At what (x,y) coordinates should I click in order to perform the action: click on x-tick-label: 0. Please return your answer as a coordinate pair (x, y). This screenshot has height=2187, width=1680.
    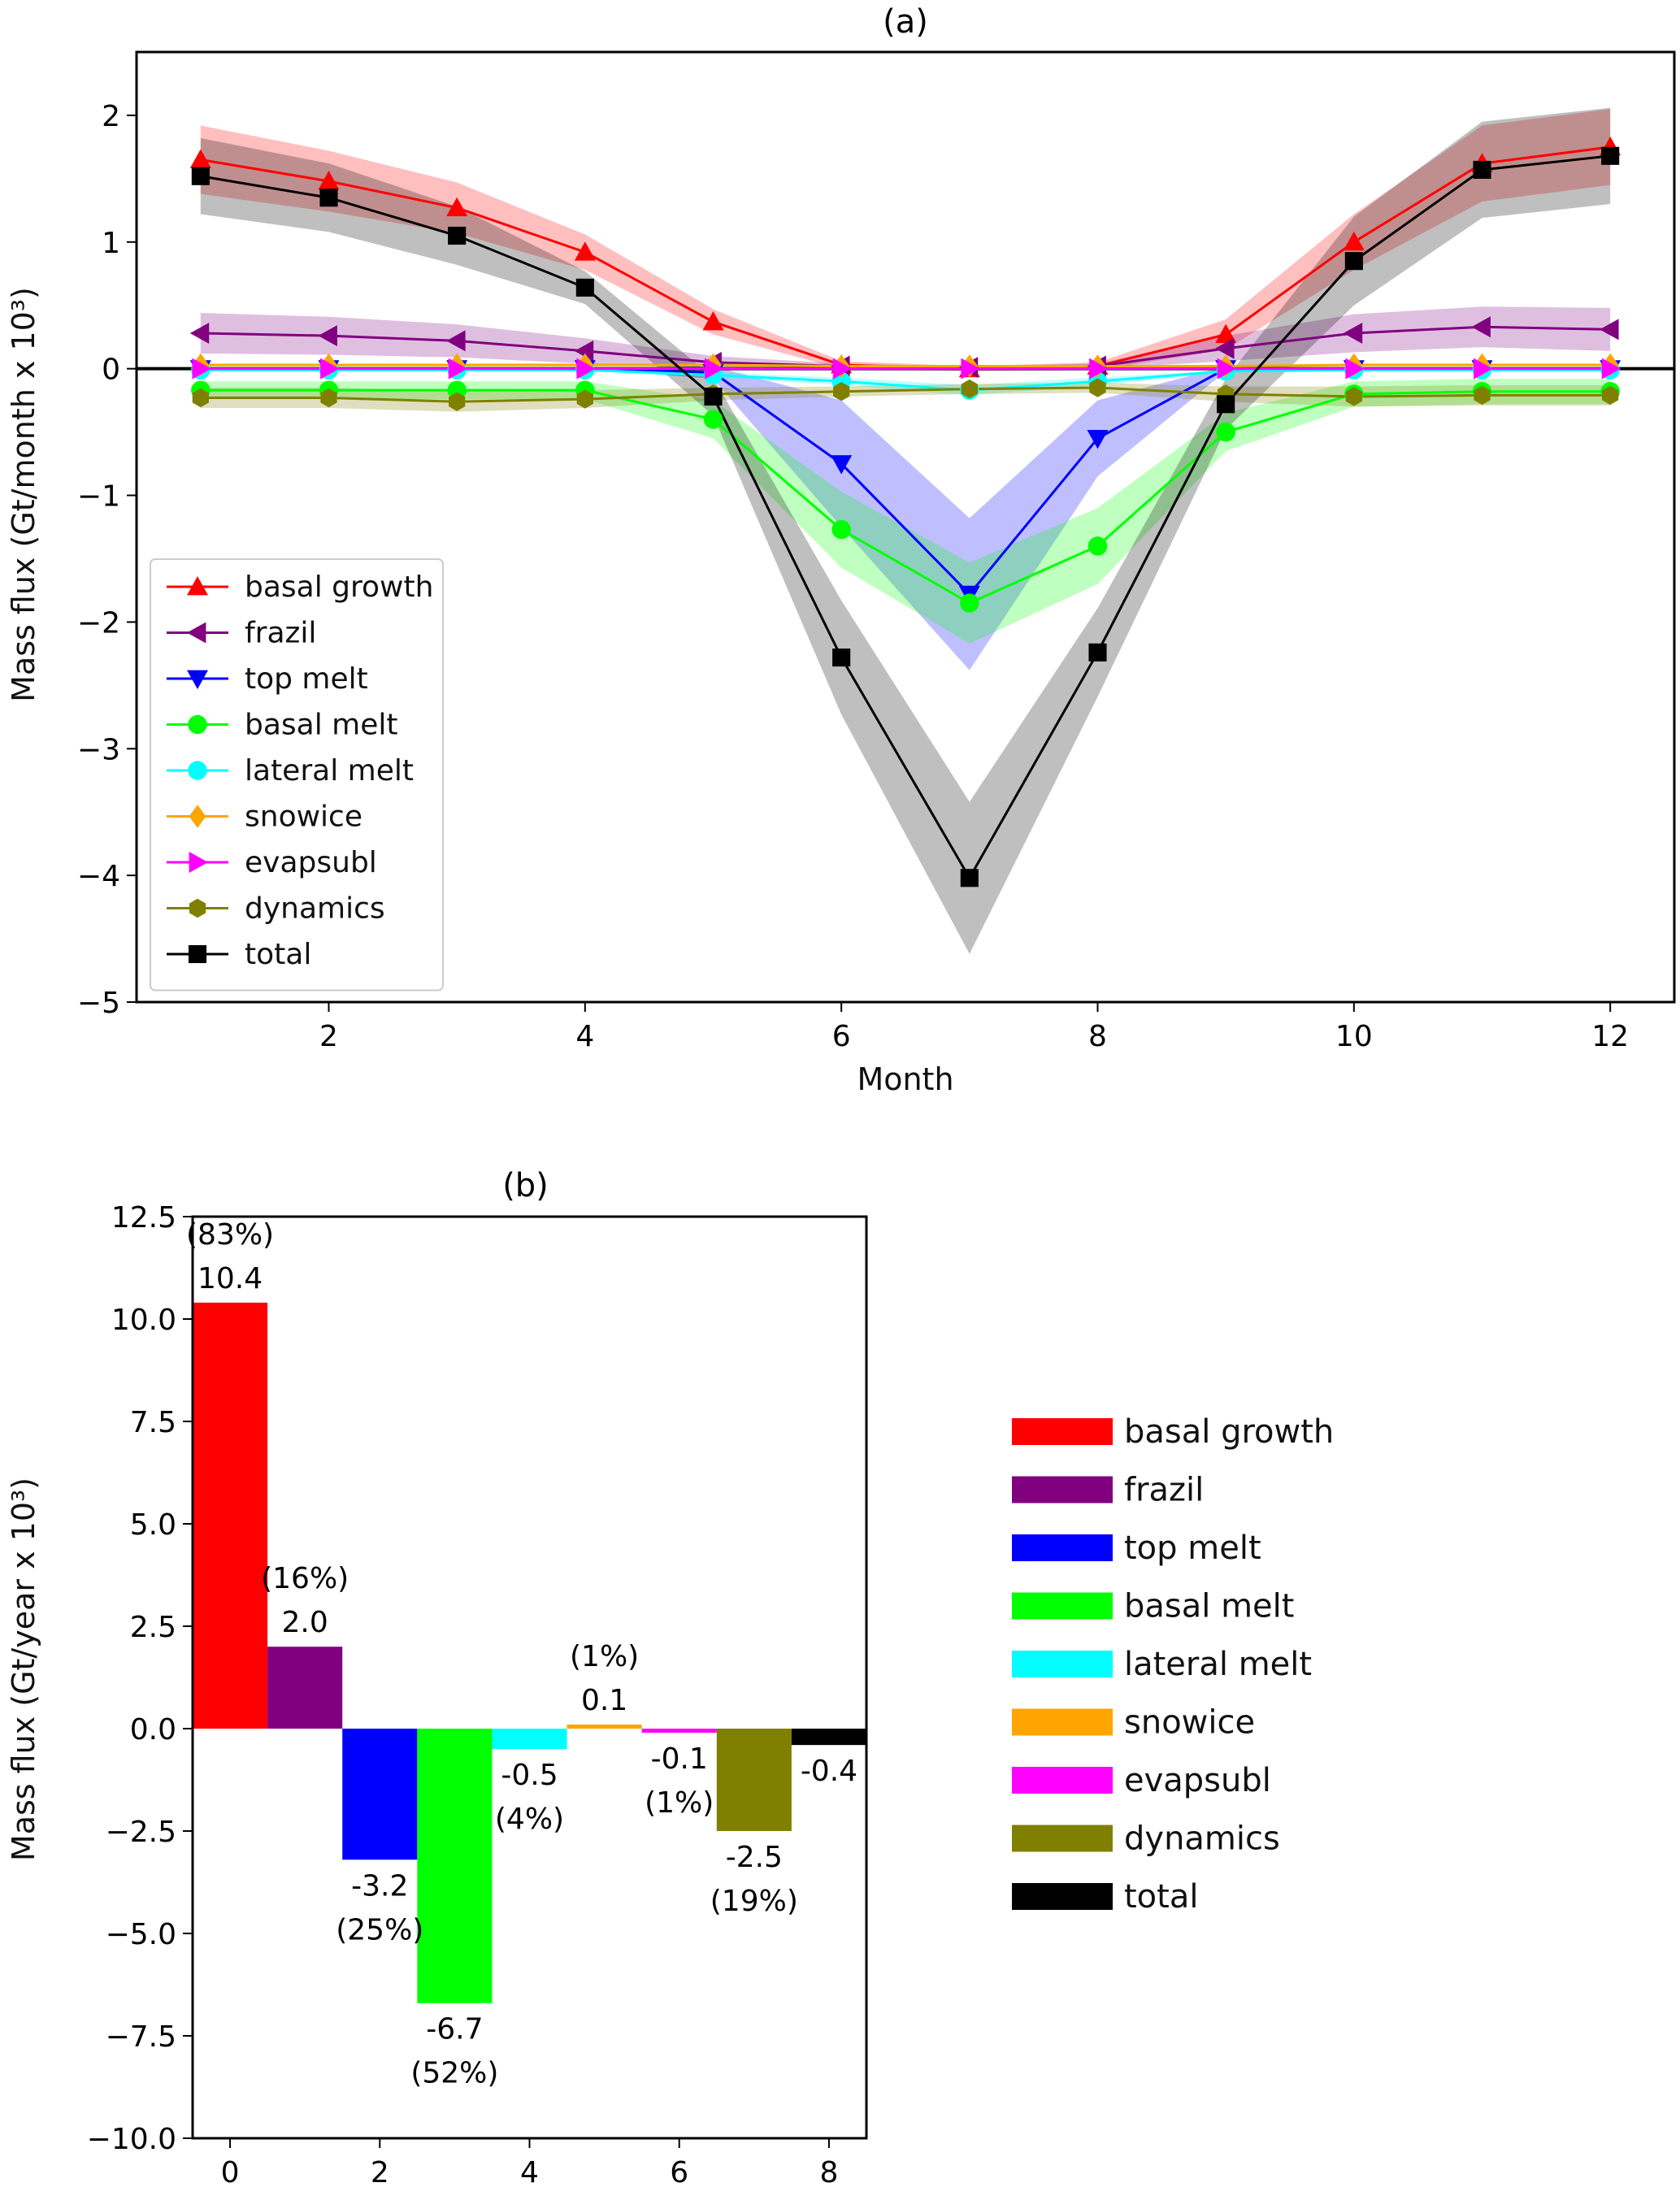
    Looking at the image, I should click on (230, 2171).